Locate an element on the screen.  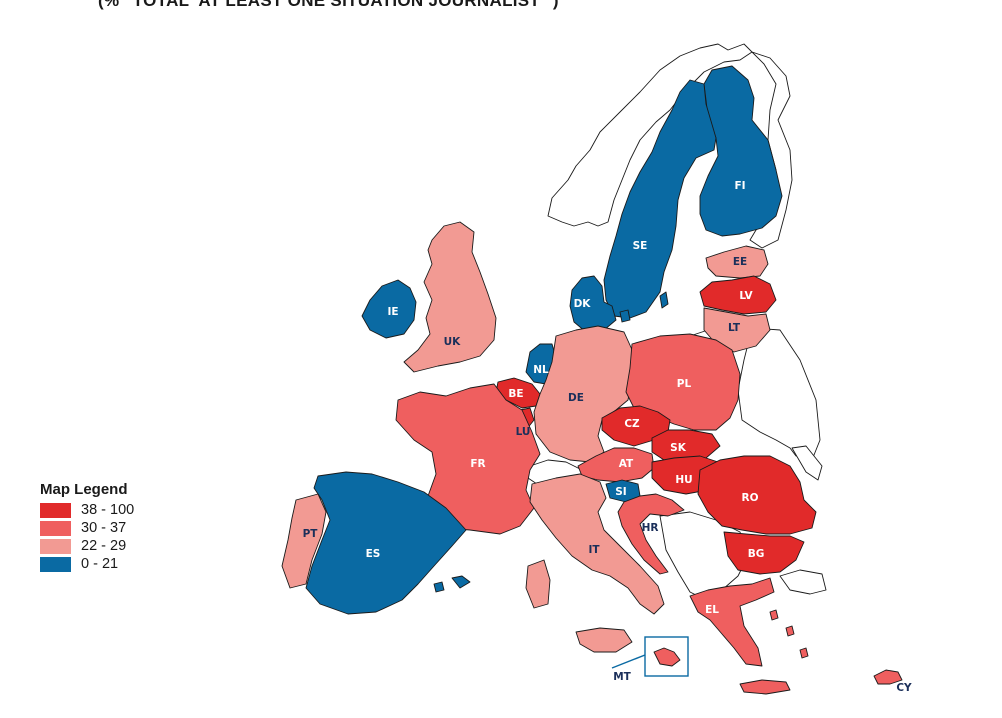
country-label-pt: PT is located at coordinates (311, 534).